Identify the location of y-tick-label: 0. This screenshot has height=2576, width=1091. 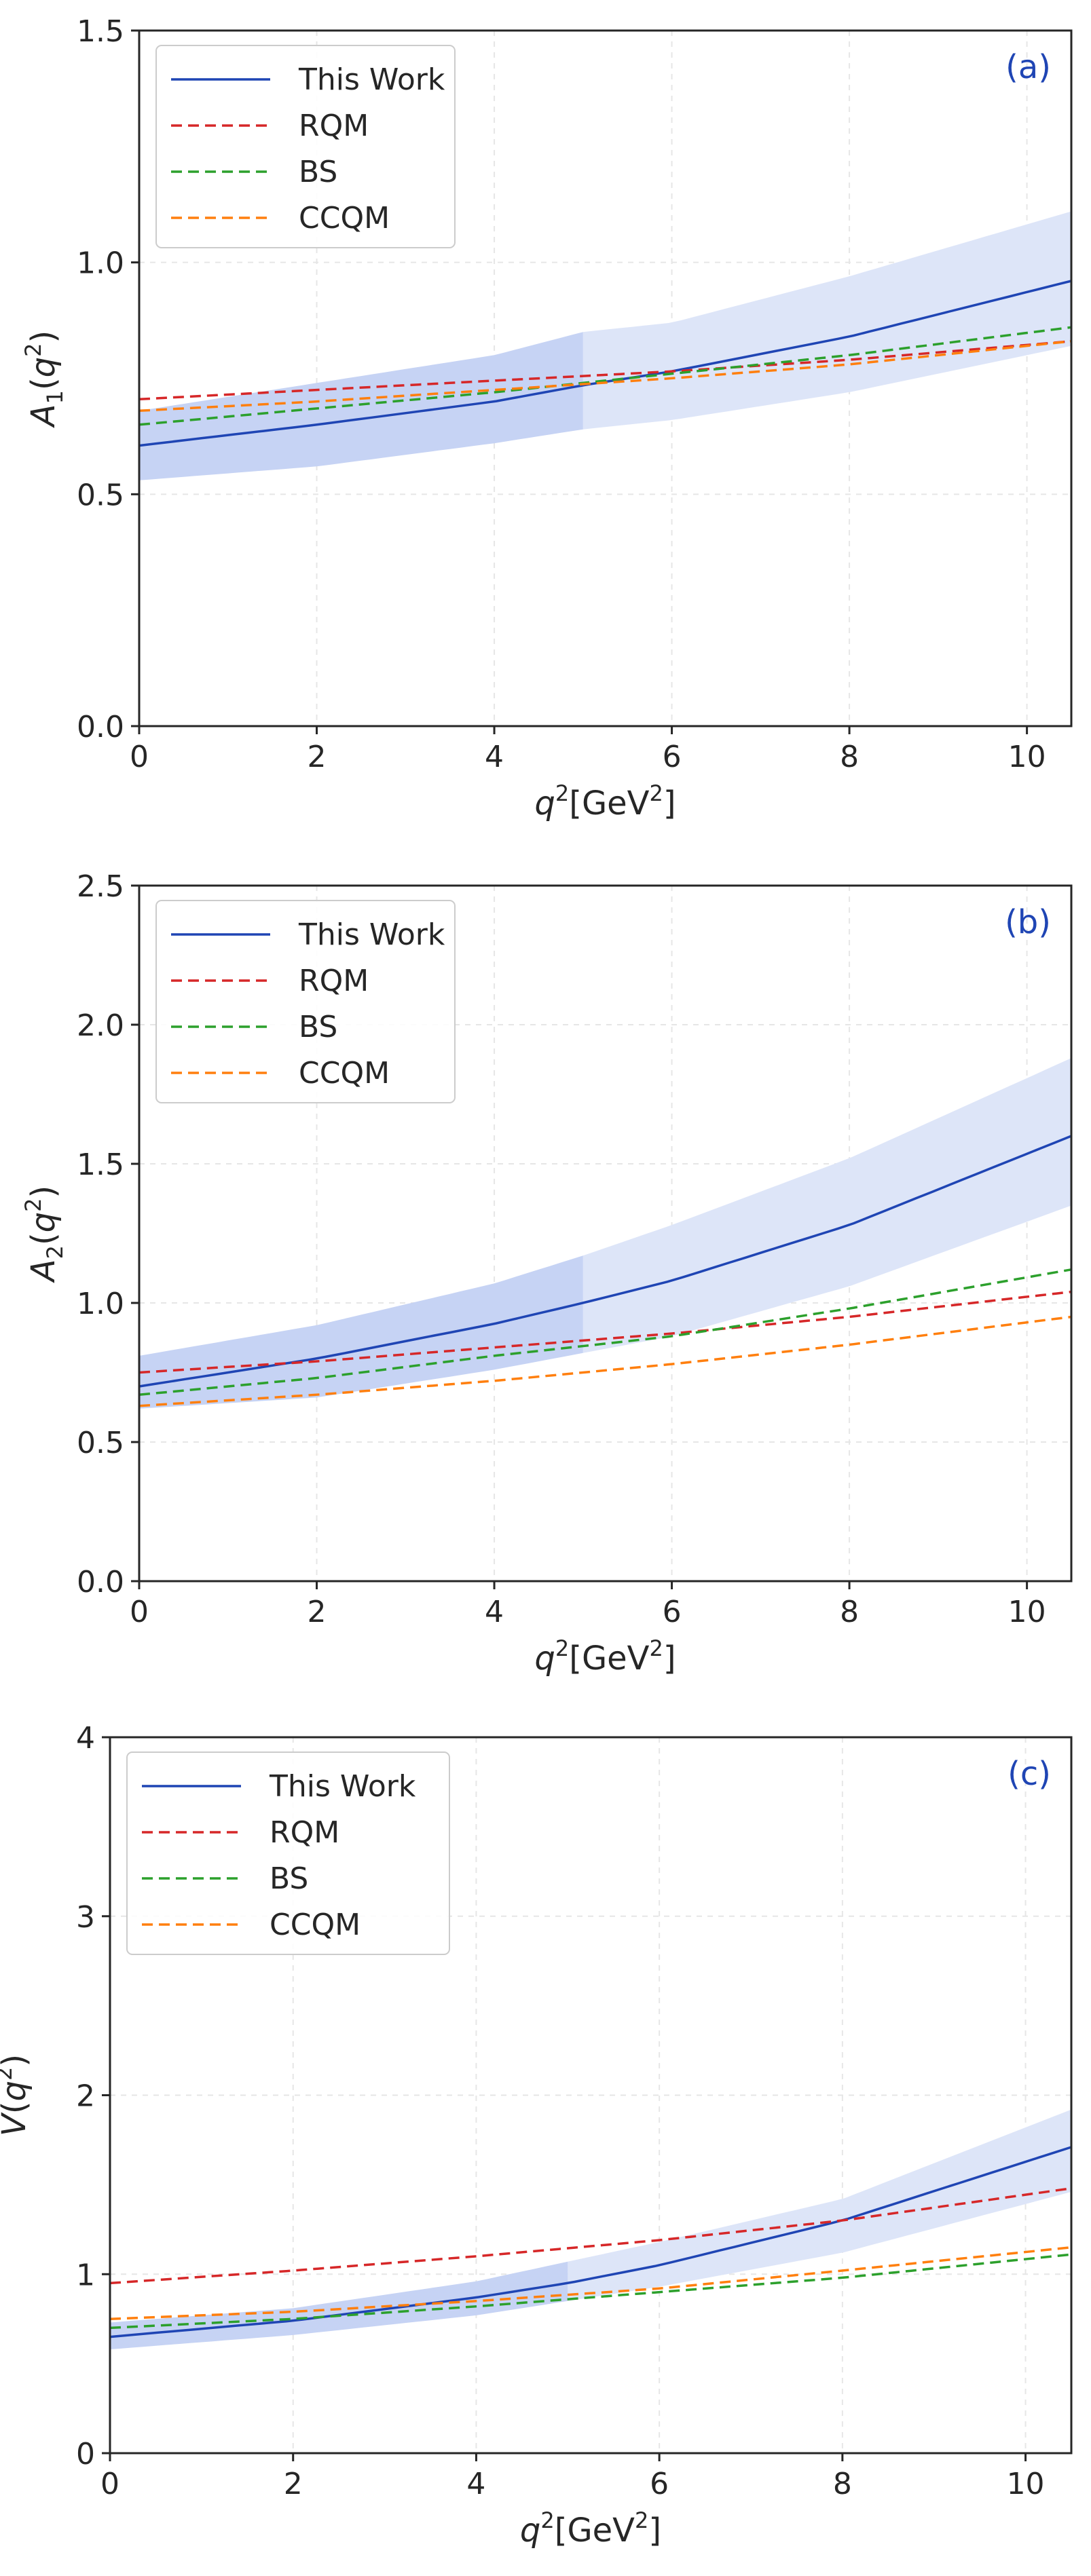
(86, 2454).